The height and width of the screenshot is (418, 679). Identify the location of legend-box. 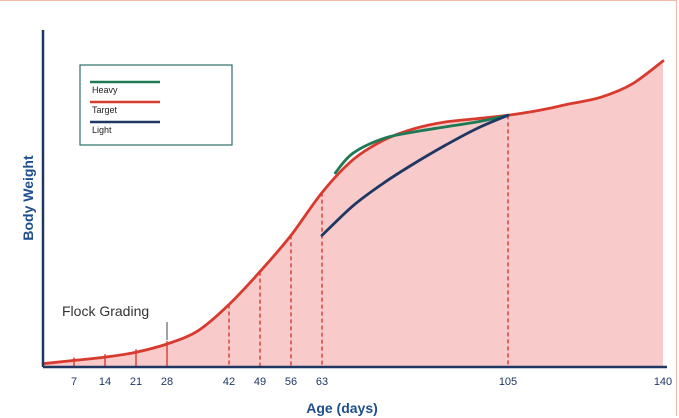
(156, 105).